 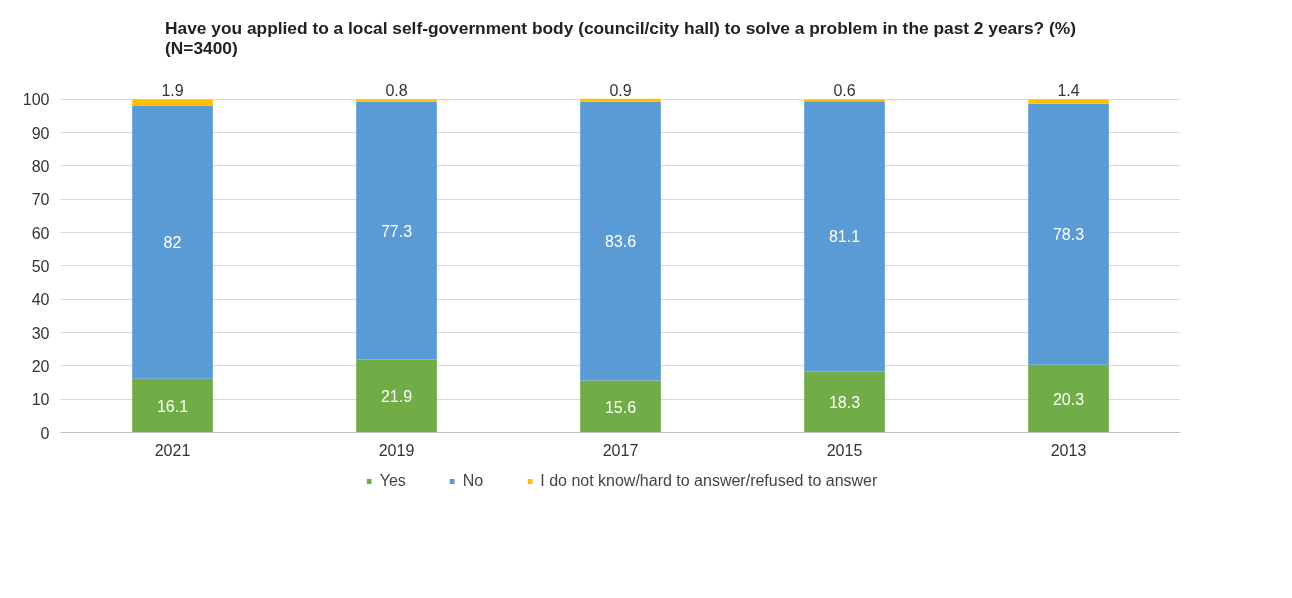 I want to click on data-label: 78.3, so click(x=1068, y=235).